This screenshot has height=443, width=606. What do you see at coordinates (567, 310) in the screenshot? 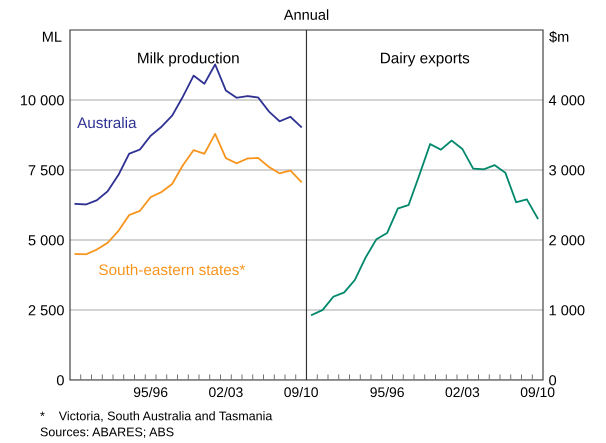
I see `y-tick-label: 1 000` at bounding box center [567, 310].